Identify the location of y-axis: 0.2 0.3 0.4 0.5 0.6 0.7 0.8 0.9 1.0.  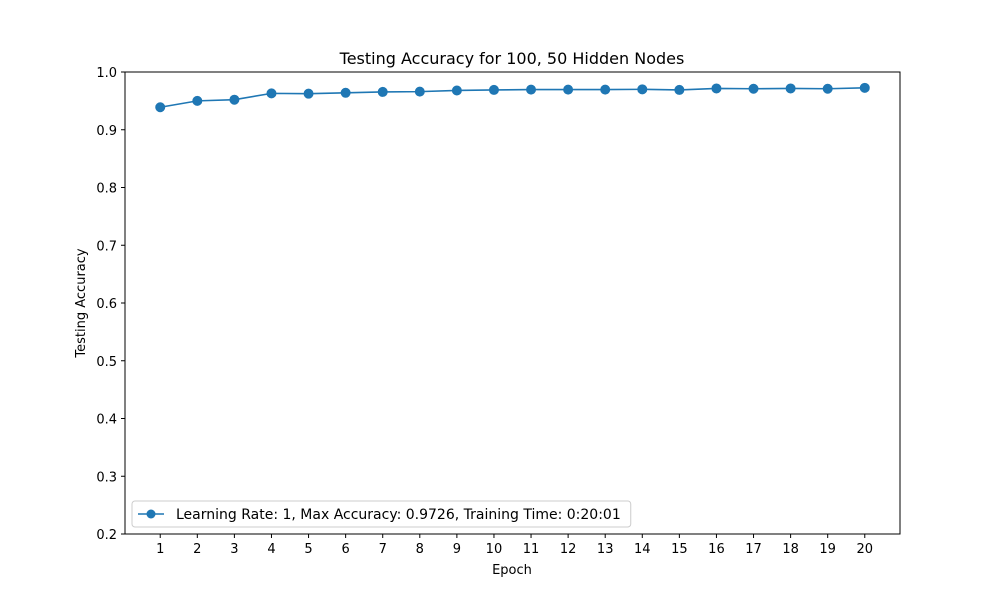
(110, 304).